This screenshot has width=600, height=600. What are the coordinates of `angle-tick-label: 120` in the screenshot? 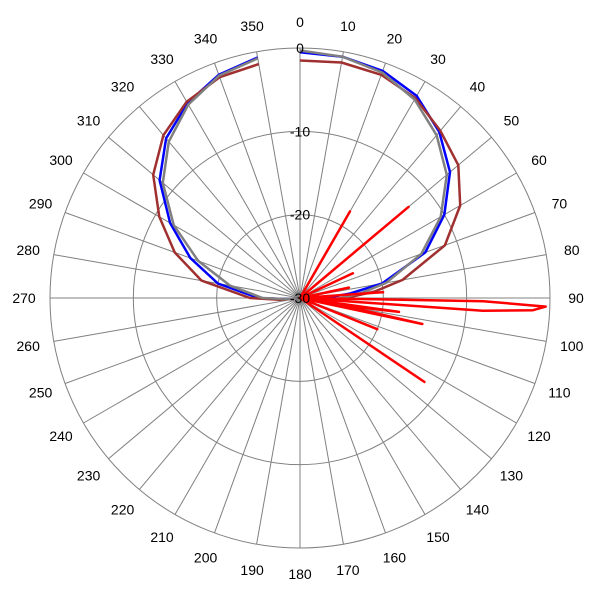 It's located at (539, 436).